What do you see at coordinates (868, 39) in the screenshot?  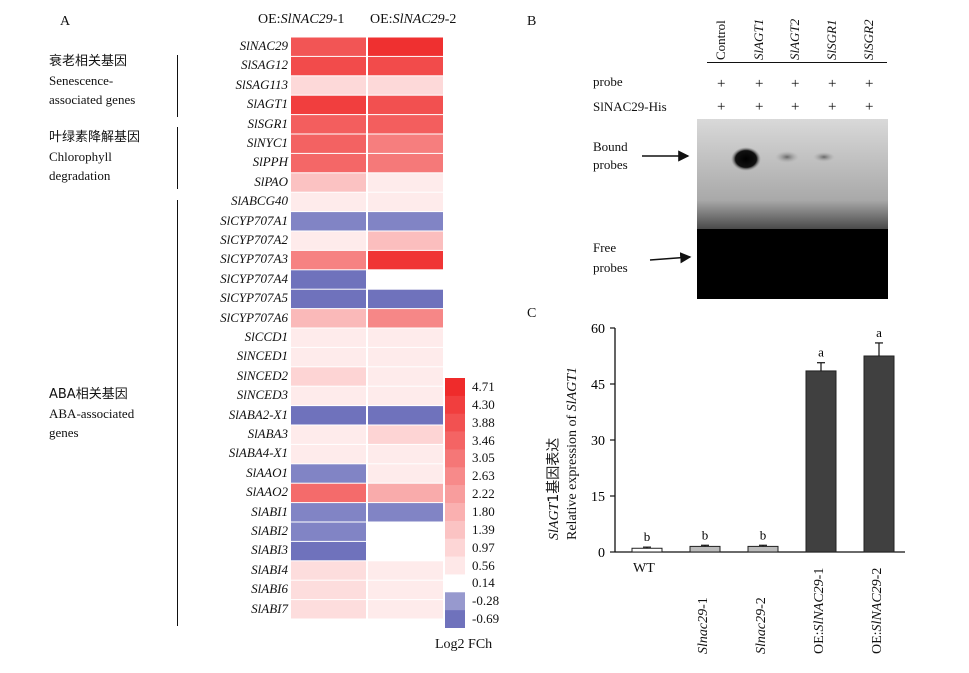 I see `gel-lane-label: SlSGR2` at bounding box center [868, 39].